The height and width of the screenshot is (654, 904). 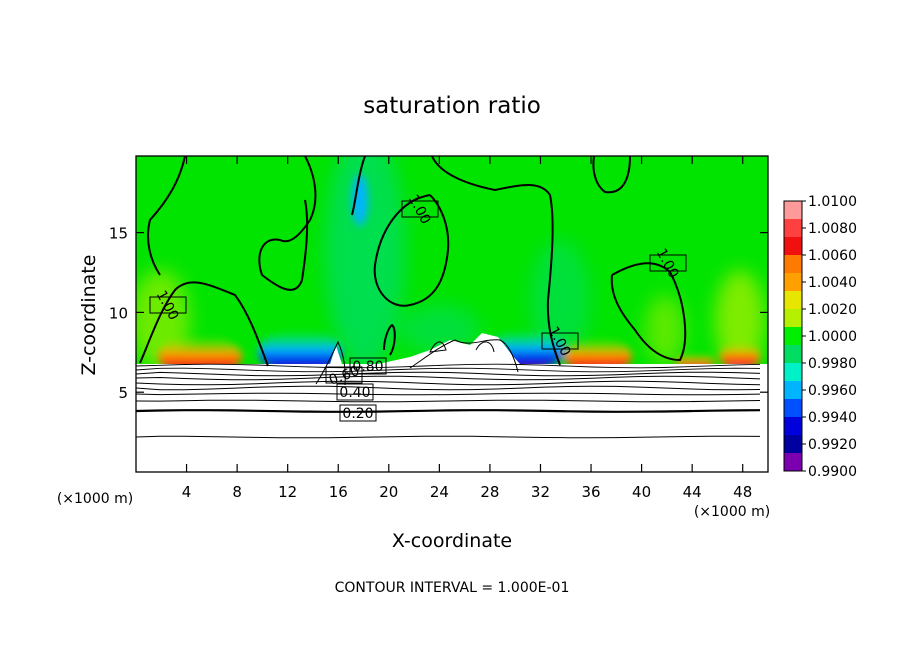 What do you see at coordinates (439, 492) in the screenshot?
I see `x-tick-label: 24` at bounding box center [439, 492].